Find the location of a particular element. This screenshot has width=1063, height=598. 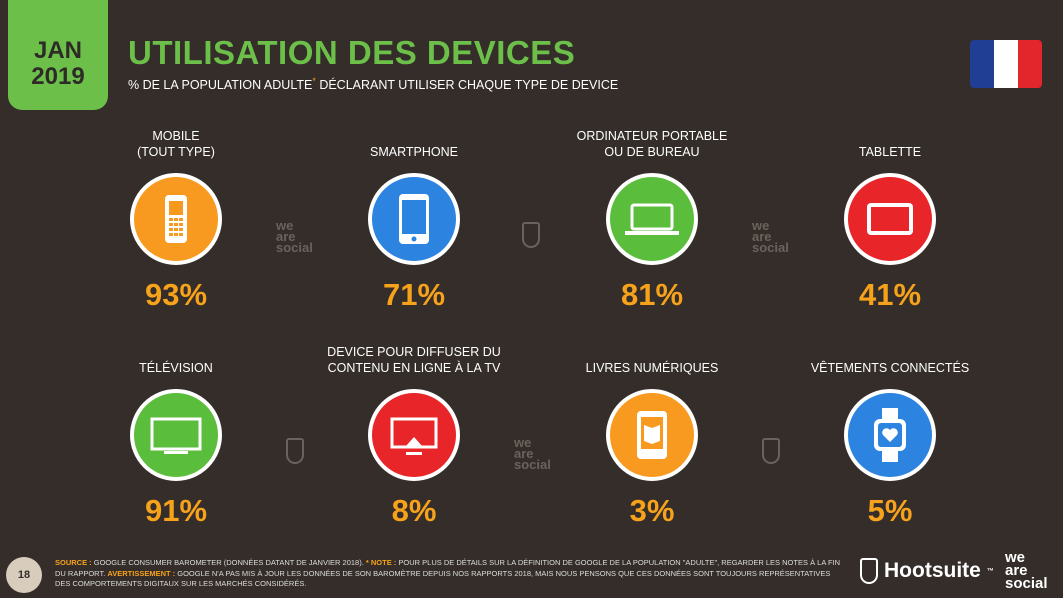

device-percentage: 93% is located at coordinates (176, 294).